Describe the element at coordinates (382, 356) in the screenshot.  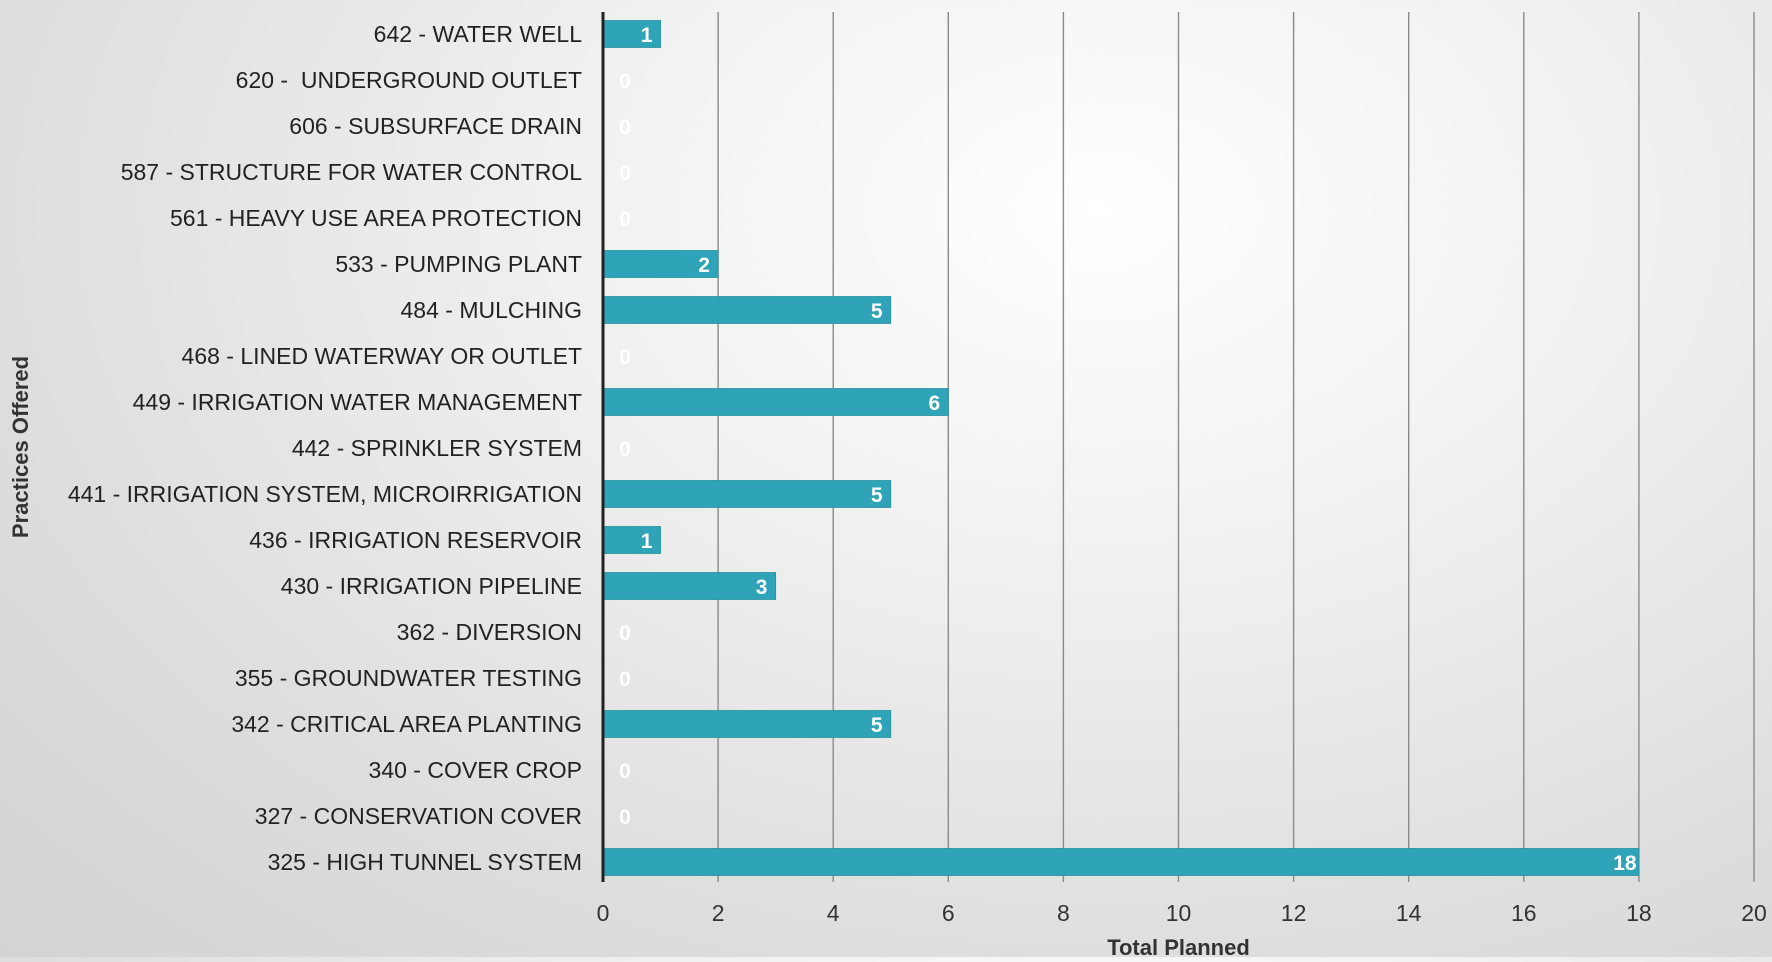
I see `category-label: 468 - LINED WATERWAY OR OUTLET` at that location.